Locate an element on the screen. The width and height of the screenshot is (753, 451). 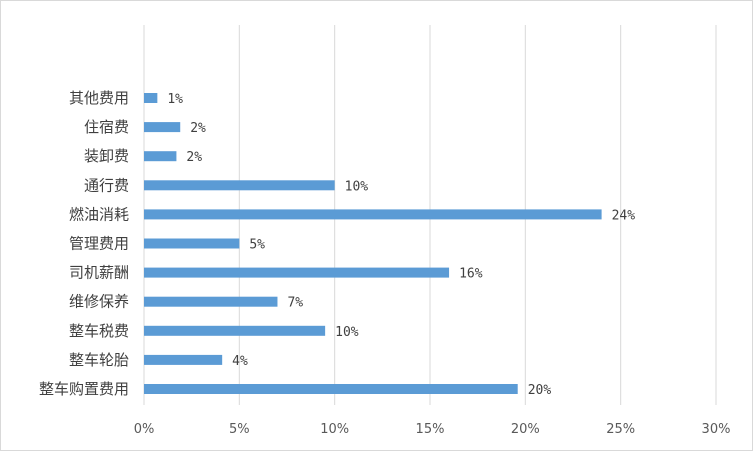
data-label-4: 24% is located at coordinates (624, 215).